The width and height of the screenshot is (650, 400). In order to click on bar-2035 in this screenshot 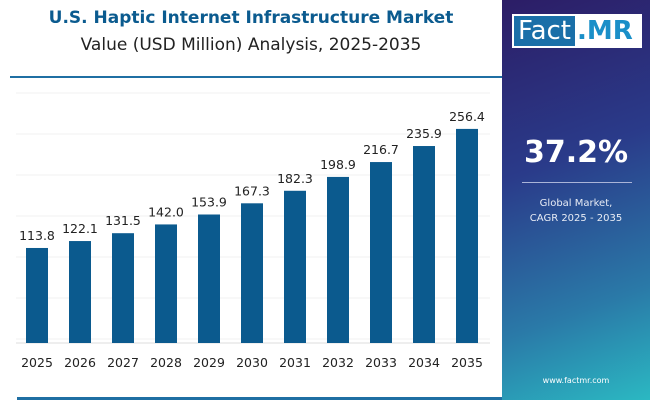, I will do `click(467, 235)`.